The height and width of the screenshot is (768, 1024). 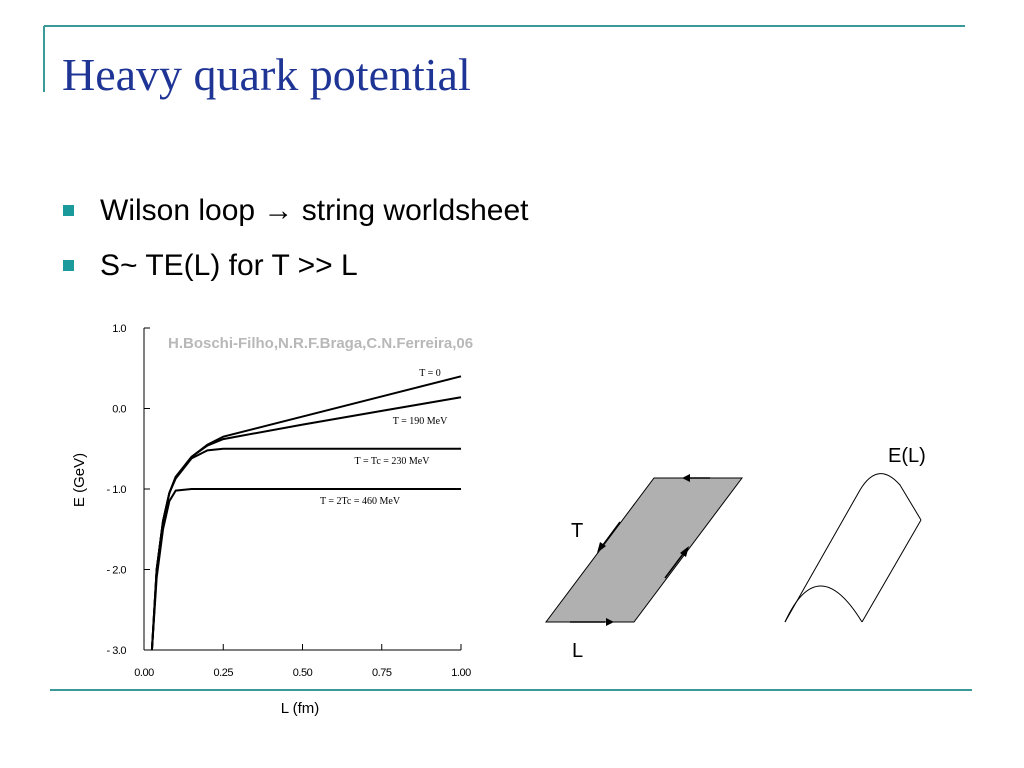 I want to click on bullet: S~ TE(L) for T >> L, so click(x=229, y=265).